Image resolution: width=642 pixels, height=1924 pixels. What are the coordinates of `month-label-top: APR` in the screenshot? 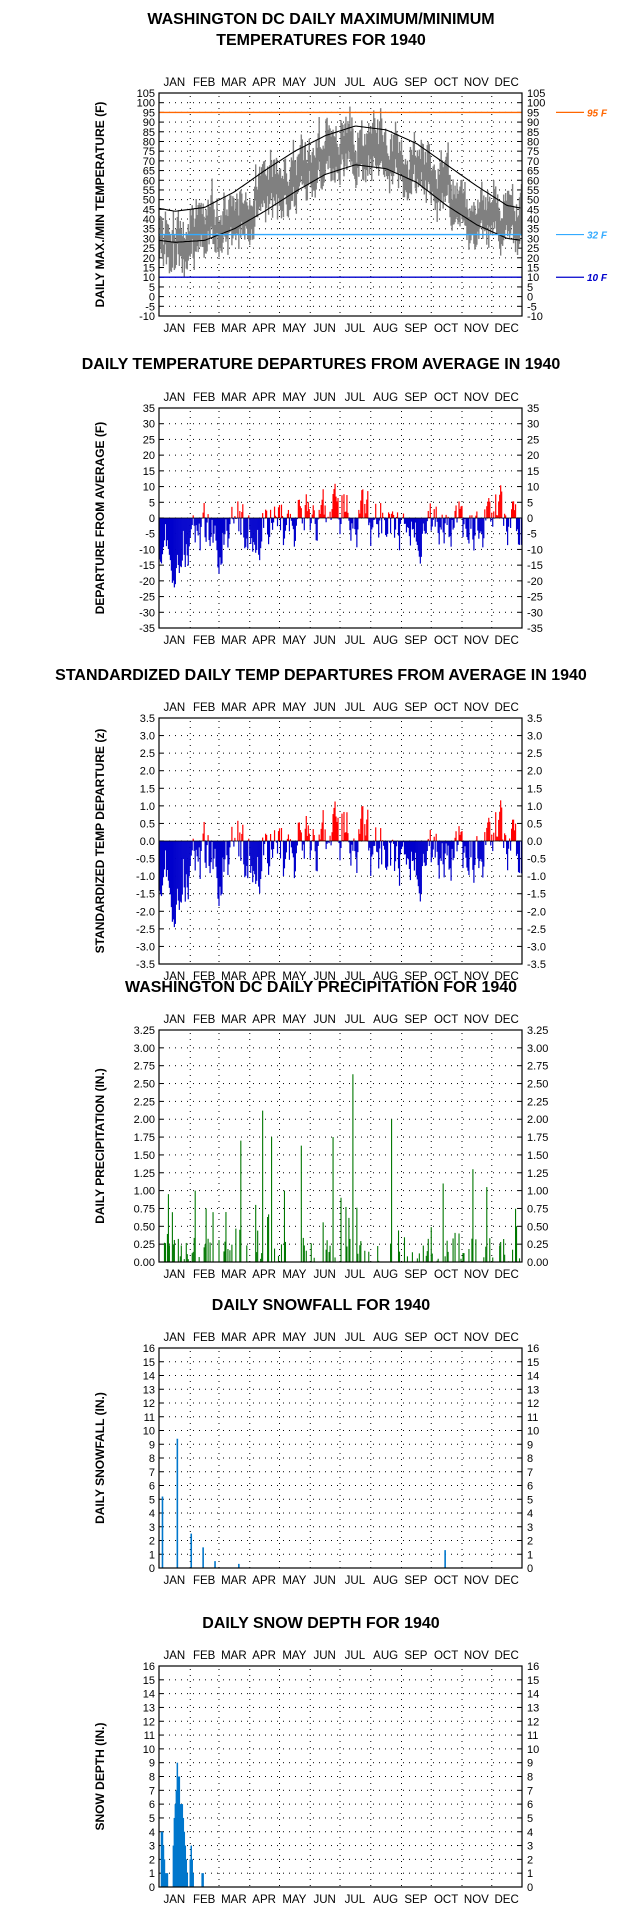 It's located at (264, 1020).